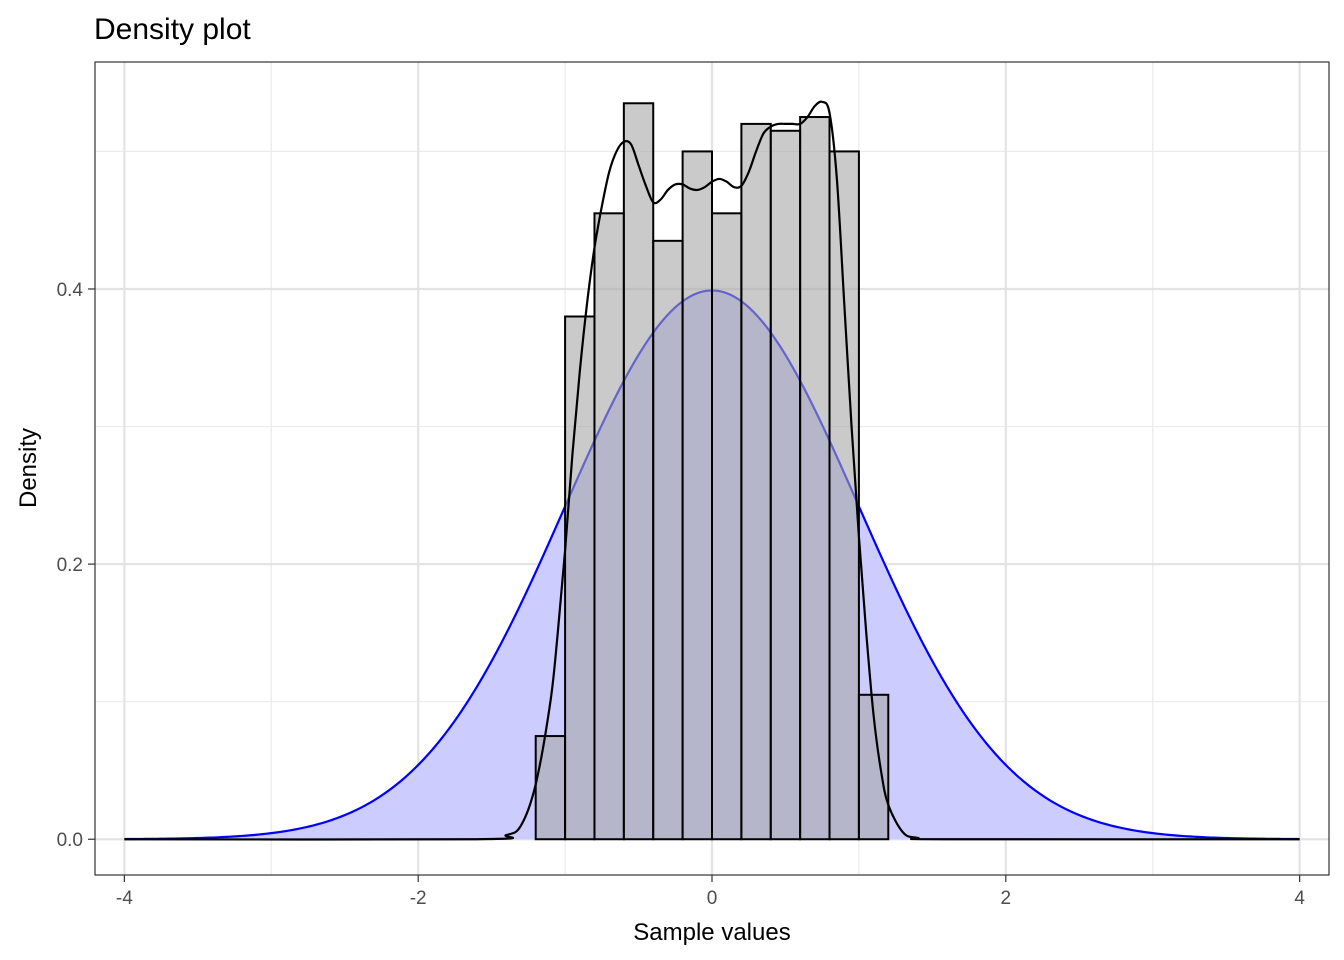 The height and width of the screenshot is (960, 1344). I want to click on plot-title: Density plot, so click(172, 29).